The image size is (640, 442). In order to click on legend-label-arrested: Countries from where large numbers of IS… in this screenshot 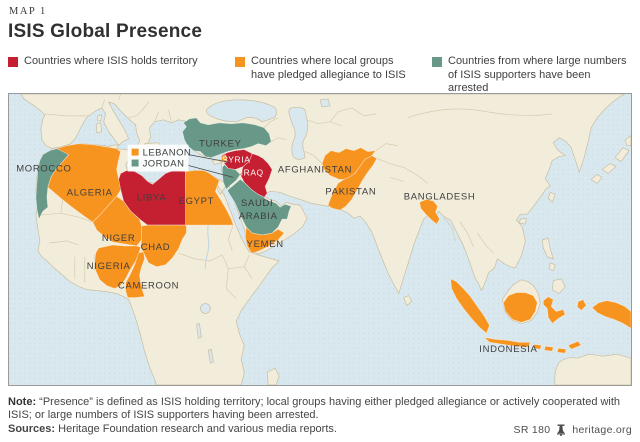, I will do `click(537, 74)`.